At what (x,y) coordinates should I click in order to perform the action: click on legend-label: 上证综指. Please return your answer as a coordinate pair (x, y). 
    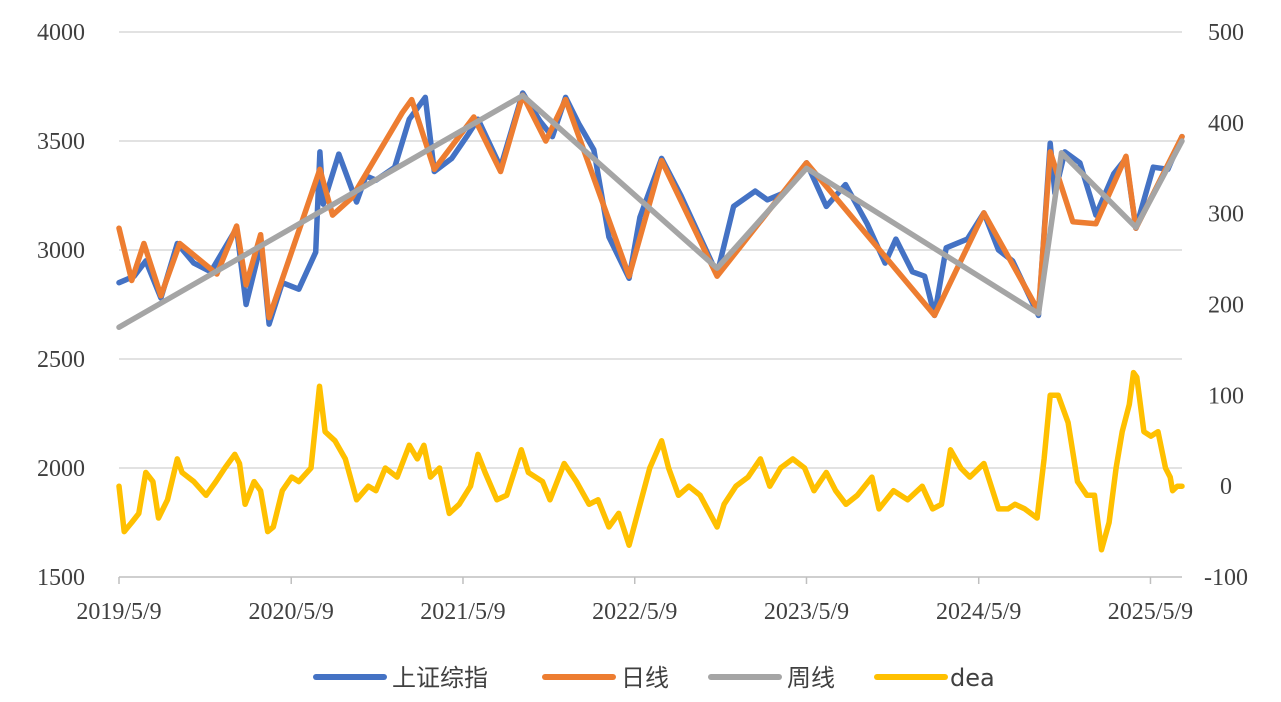
    Looking at the image, I should click on (440, 678).